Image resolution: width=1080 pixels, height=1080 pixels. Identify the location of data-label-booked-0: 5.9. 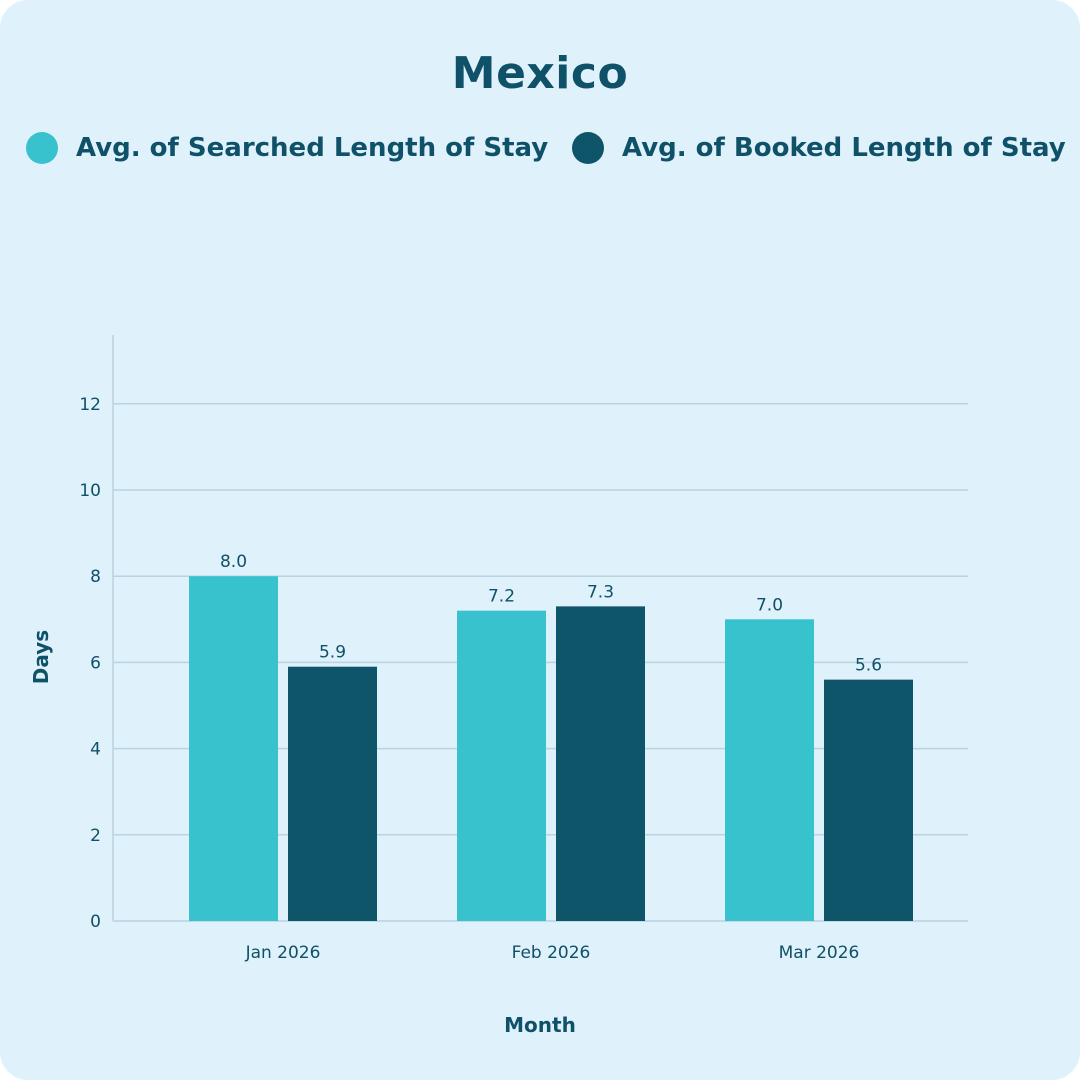
(332, 653).